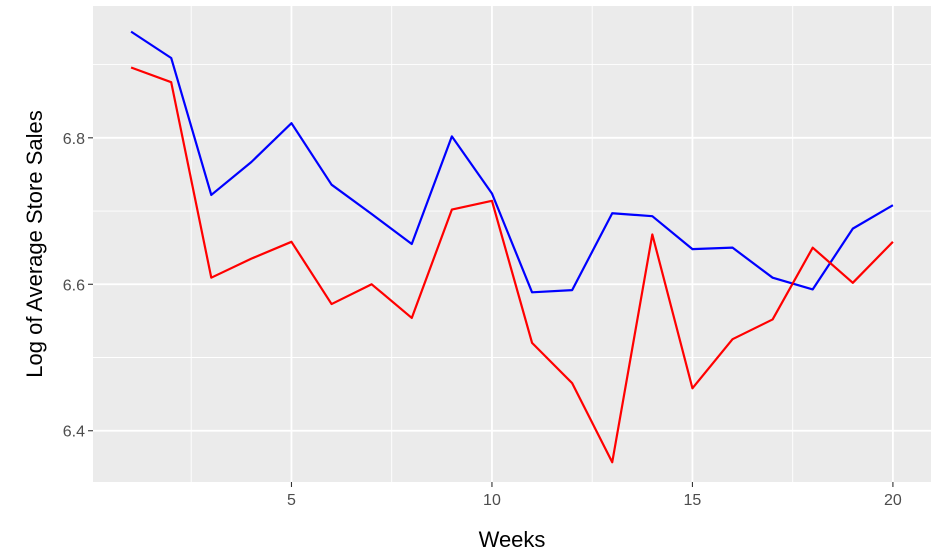 This screenshot has height=558, width=943. Describe the element at coordinates (492, 500) in the screenshot. I see `x-tick-label: 10` at that location.